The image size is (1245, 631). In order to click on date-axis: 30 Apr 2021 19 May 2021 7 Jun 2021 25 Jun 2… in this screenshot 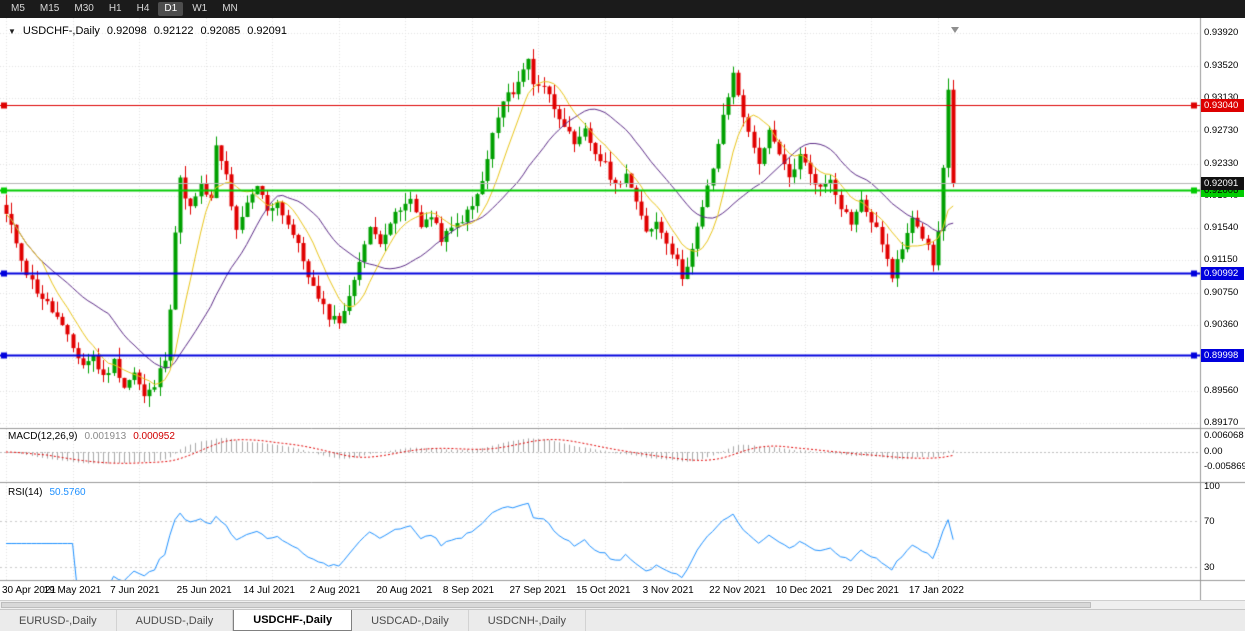, I will do `click(600, 590)`.